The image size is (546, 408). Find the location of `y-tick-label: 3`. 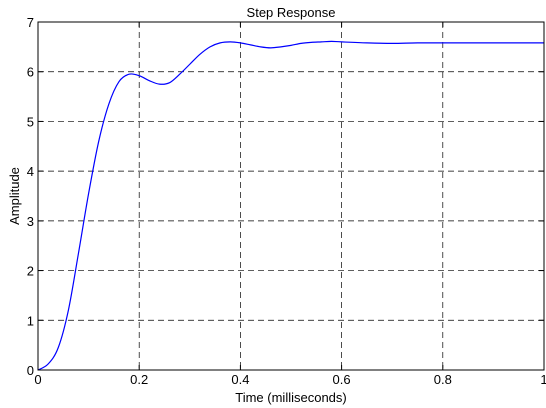

y-tick-label: 3 is located at coordinates (30, 221).